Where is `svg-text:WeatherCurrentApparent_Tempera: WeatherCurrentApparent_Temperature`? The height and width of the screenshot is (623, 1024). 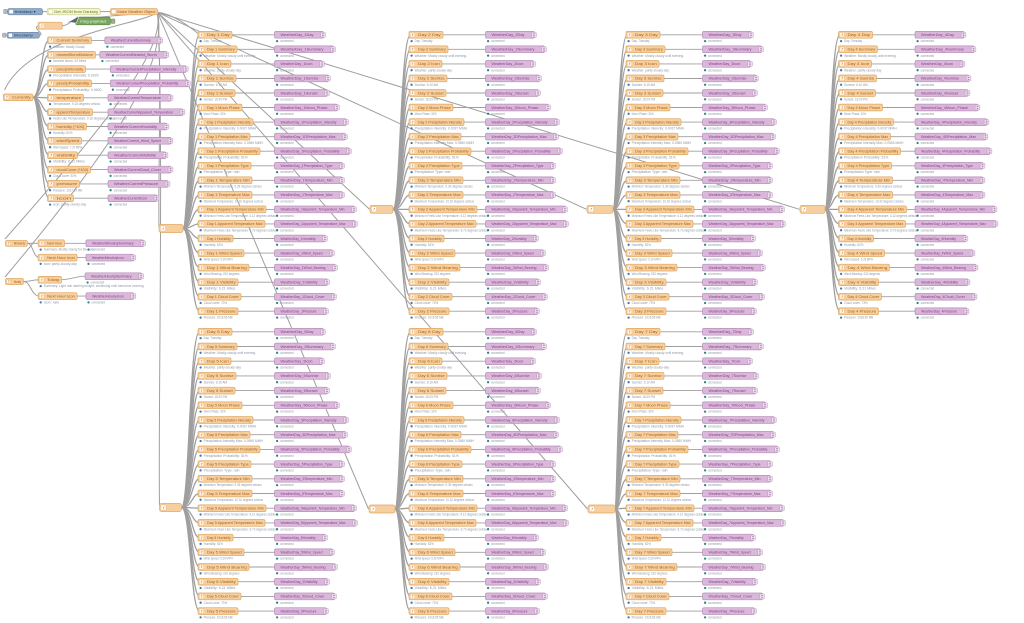
svg-text:WeatherCurrentApparent_Tempera: WeatherCurrentApparent_Temperature is located at coordinates (143, 112).